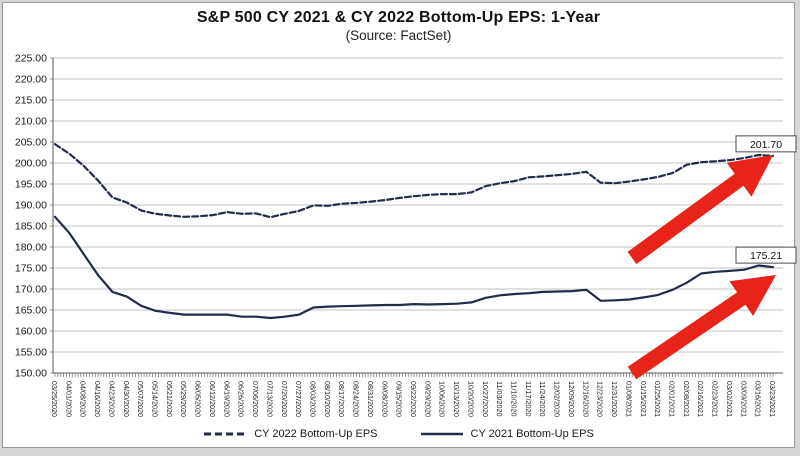 Image resolution: width=800 pixels, height=456 pixels. Describe the element at coordinates (715, 399) in the screenshot. I see `x-axis-label: 02/23/2021` at that location.